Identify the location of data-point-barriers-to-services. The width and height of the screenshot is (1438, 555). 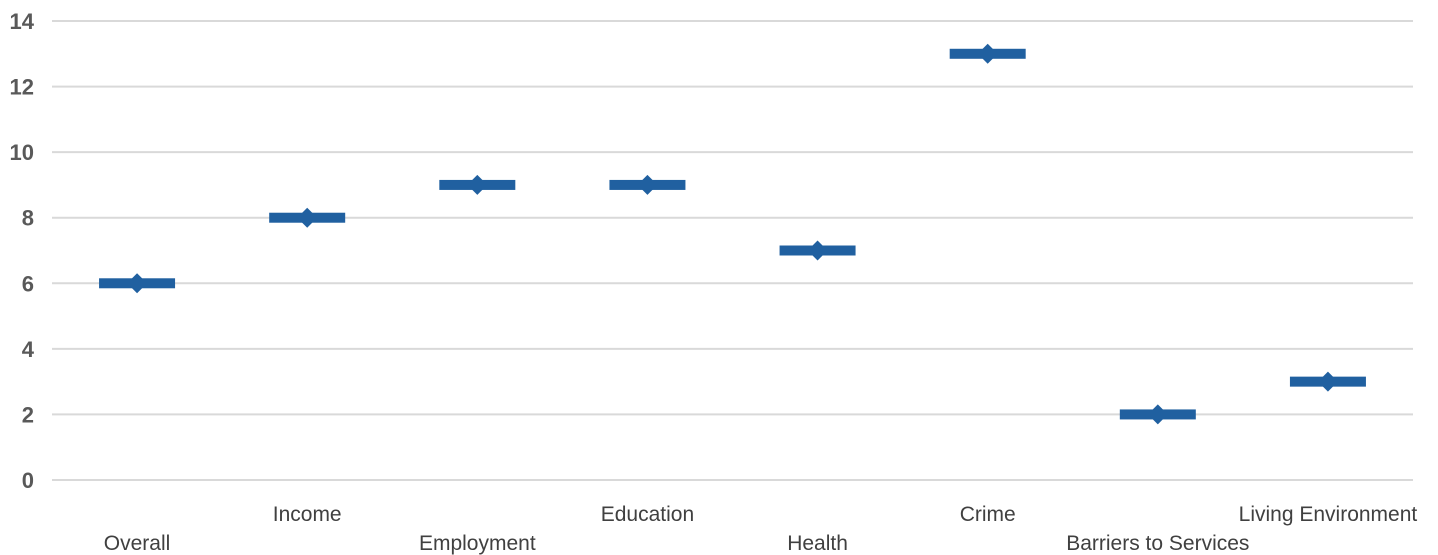
(1157, 414).